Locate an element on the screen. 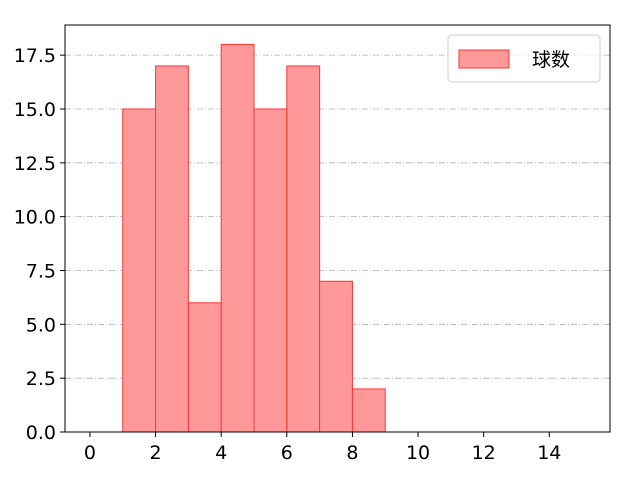  y-tick-label: 0.0 is located at coordinates (41, 433).